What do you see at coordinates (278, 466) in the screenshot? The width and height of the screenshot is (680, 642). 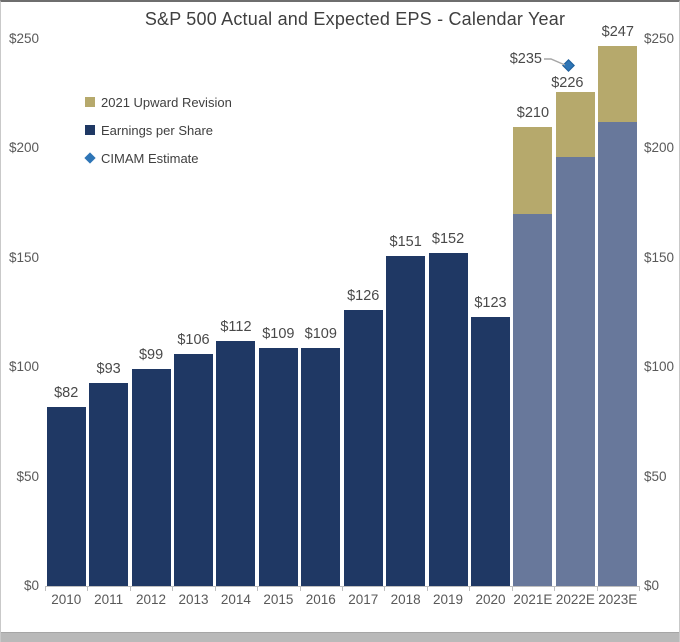 I see `bar-2015-eps-segment` at bounding box center [278, 466].